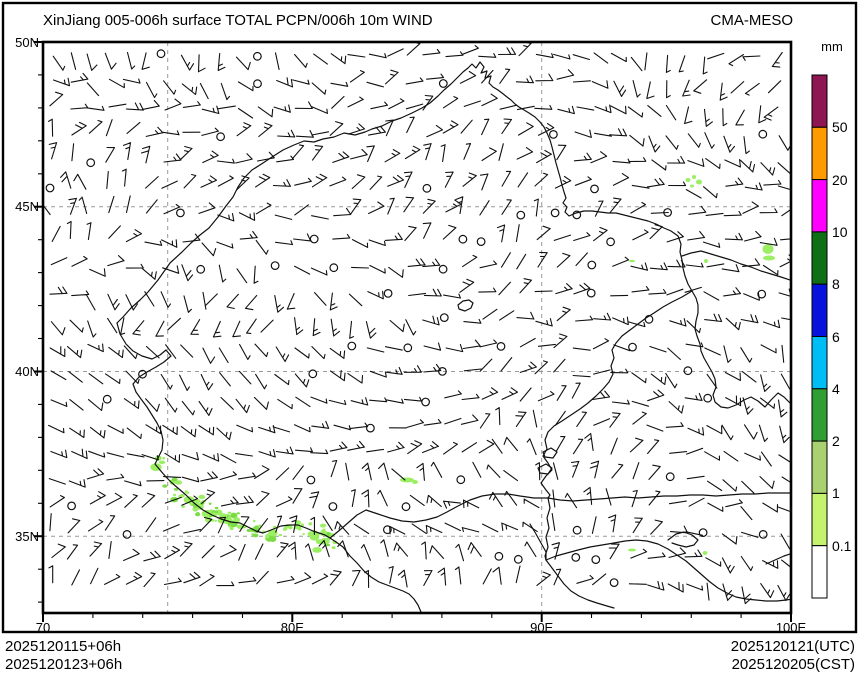 The width and height of the screenshot is (860, 677). Describe the element at coordinates (777, 559) in the screenshot. I see `border-right-notch` at that location.